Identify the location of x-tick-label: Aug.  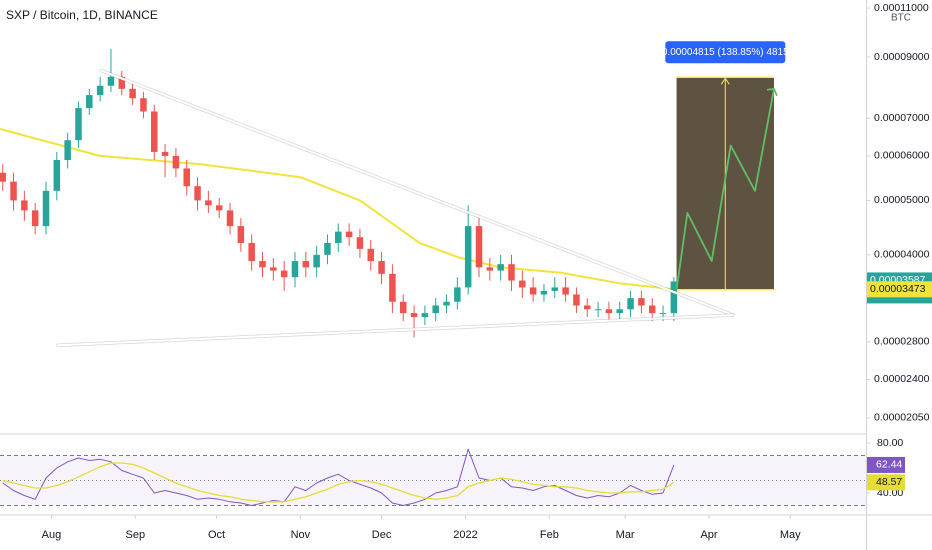
(52, 535).